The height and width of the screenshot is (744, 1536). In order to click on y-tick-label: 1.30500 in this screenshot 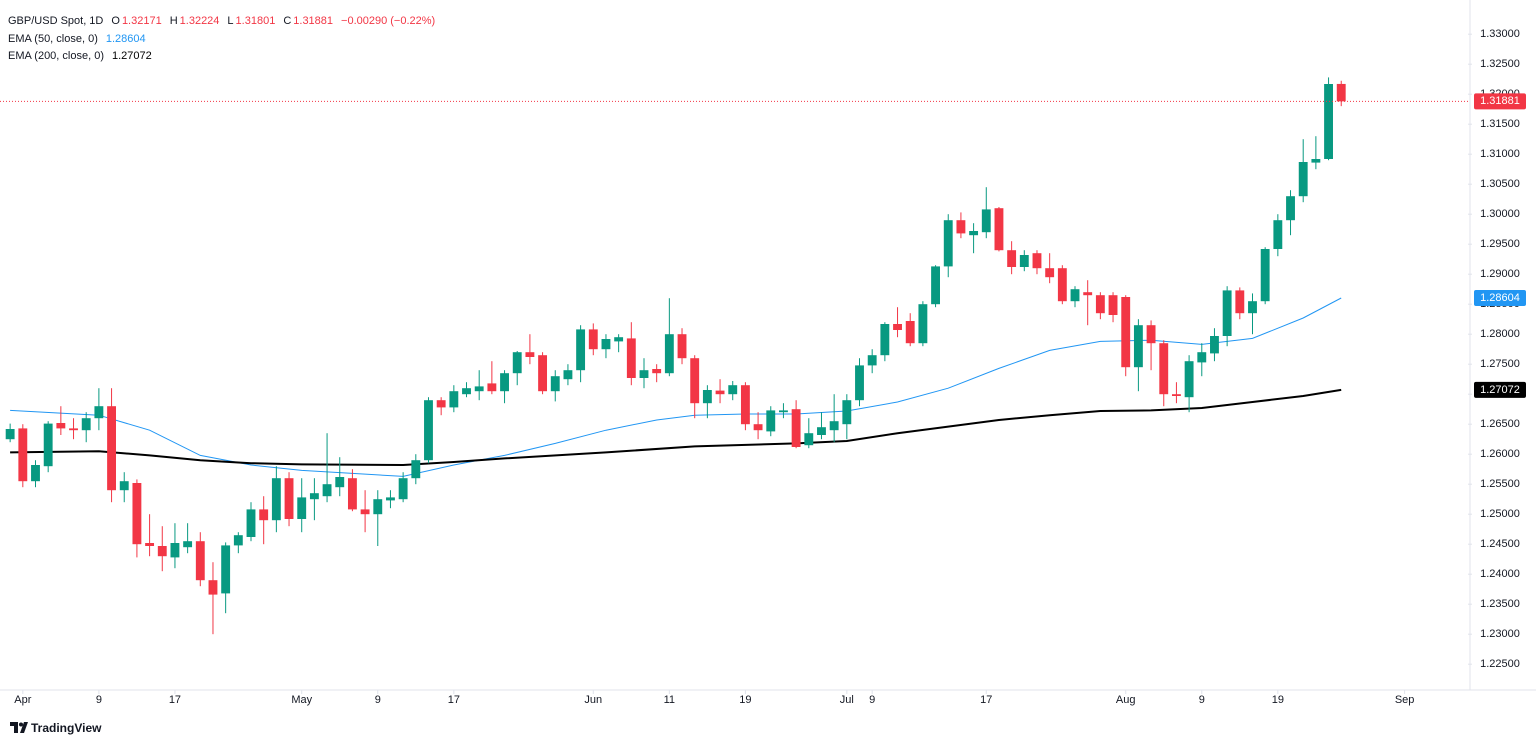, I will do `click(1500, 184)`.